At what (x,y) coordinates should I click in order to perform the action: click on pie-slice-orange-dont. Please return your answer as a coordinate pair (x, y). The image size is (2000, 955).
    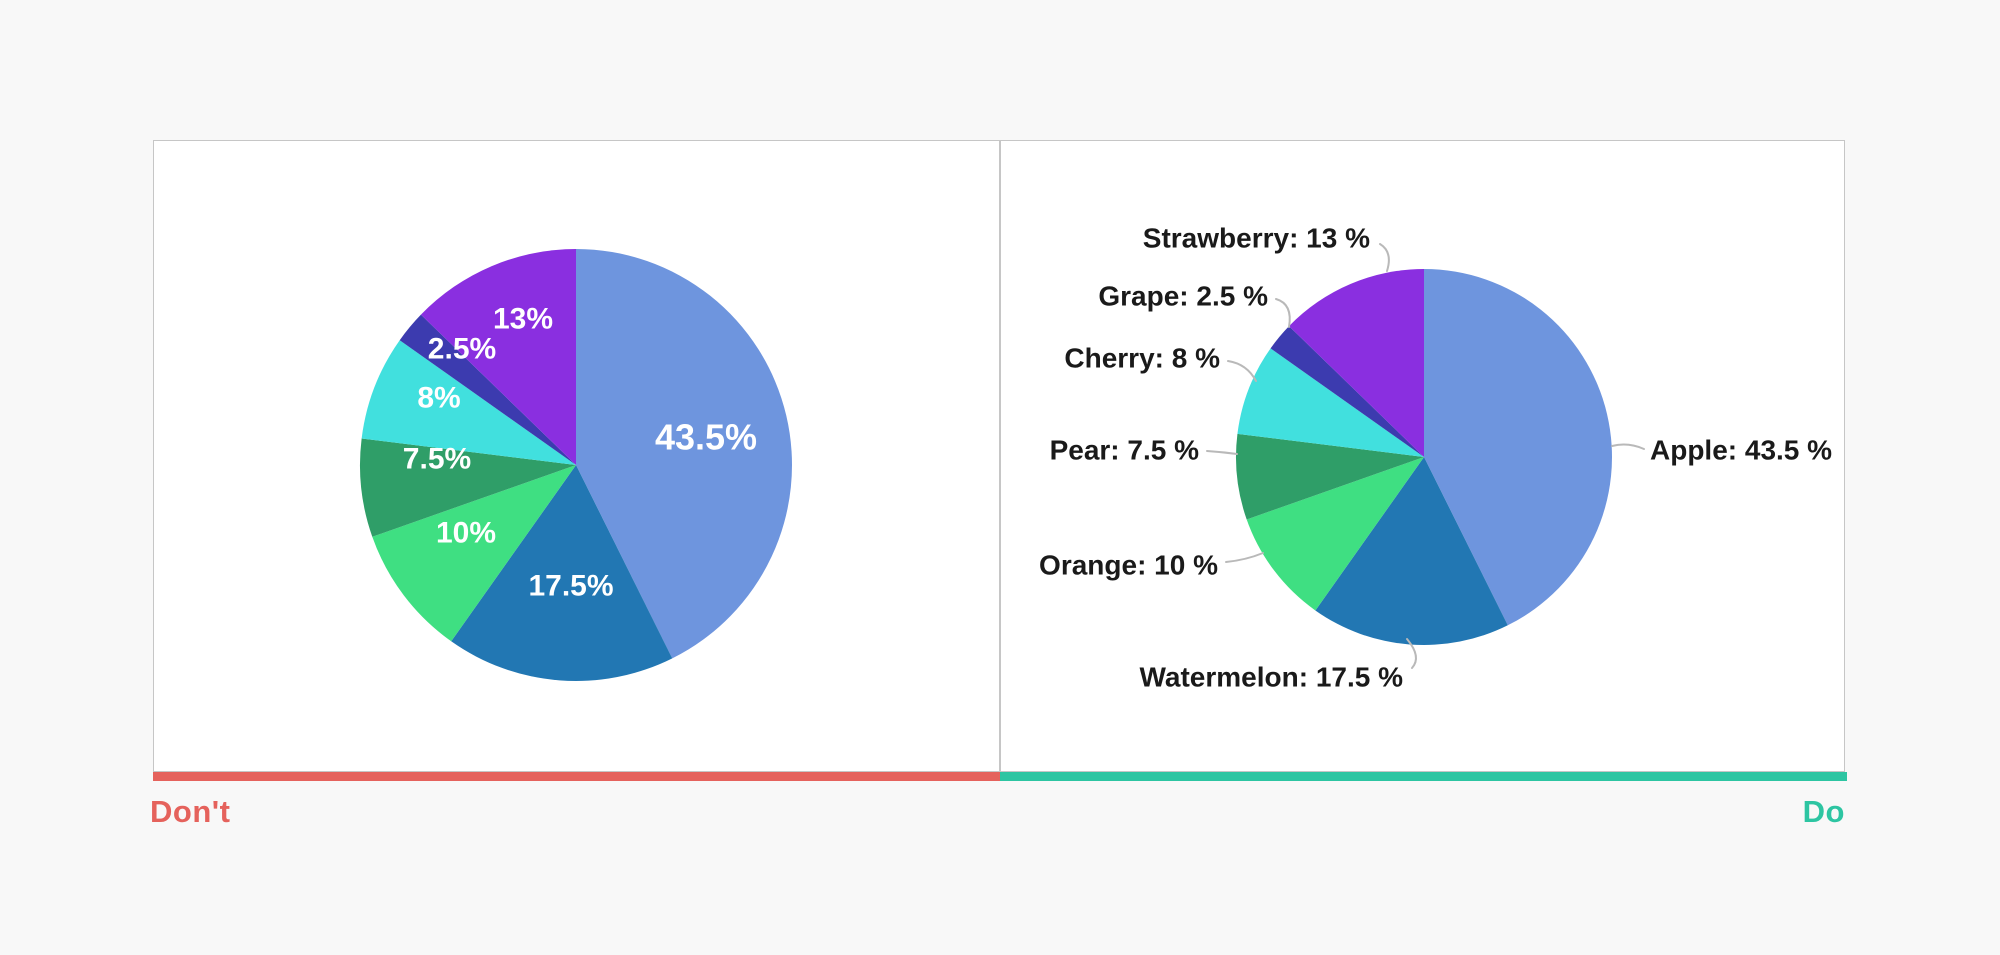
    Looking at the image, I should click on (474, 553).